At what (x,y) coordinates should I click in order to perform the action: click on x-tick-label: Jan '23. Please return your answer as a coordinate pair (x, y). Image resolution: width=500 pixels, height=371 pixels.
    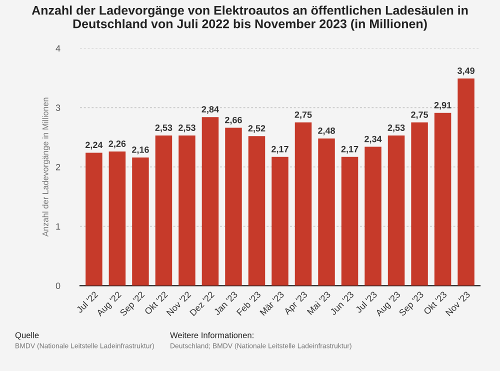
    Looking at the image, I should click on (225, 303).